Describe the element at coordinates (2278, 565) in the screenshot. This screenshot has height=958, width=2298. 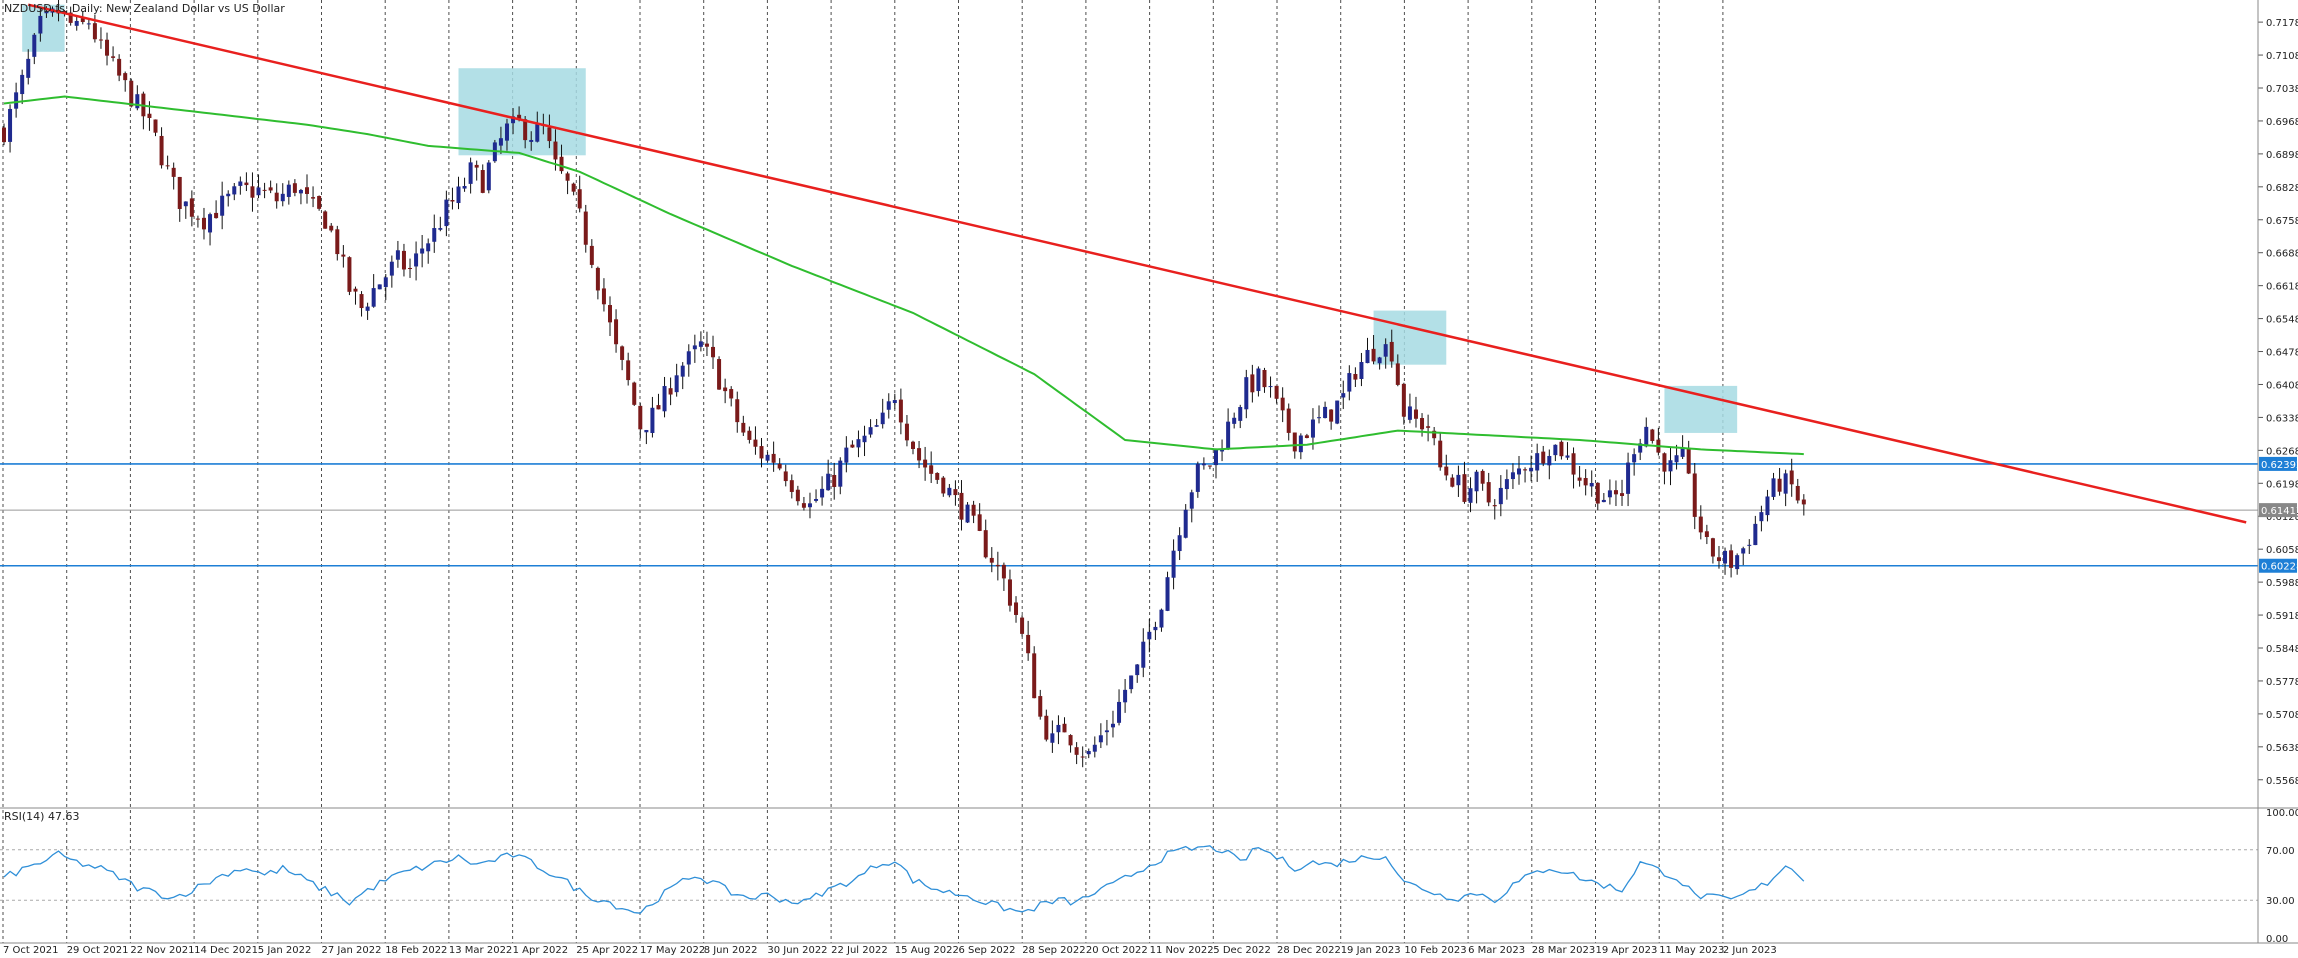
I see `level-price-tag` at that location.